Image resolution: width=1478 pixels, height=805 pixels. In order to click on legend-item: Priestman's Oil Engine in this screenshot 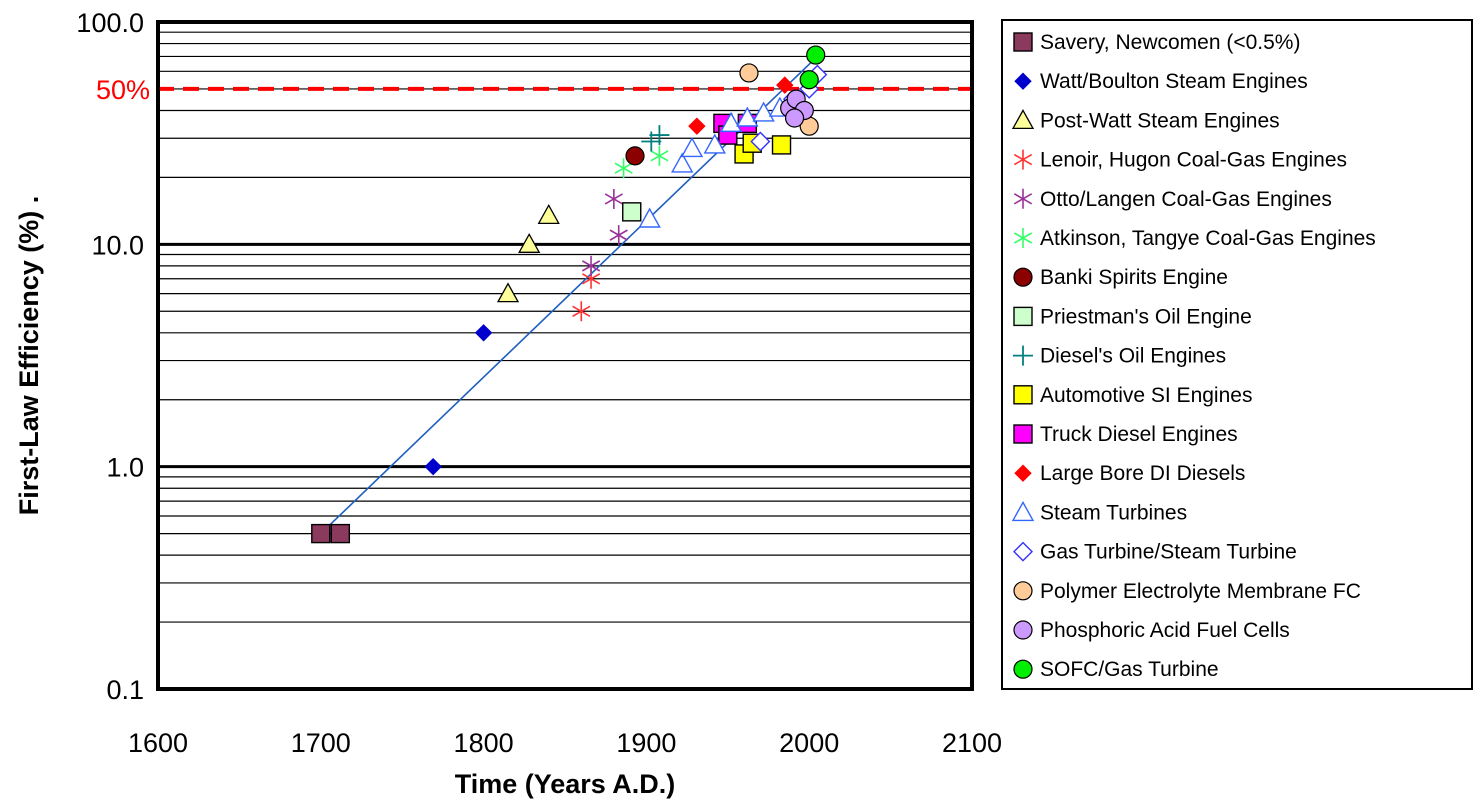, I will do `click(1132, 316)`.